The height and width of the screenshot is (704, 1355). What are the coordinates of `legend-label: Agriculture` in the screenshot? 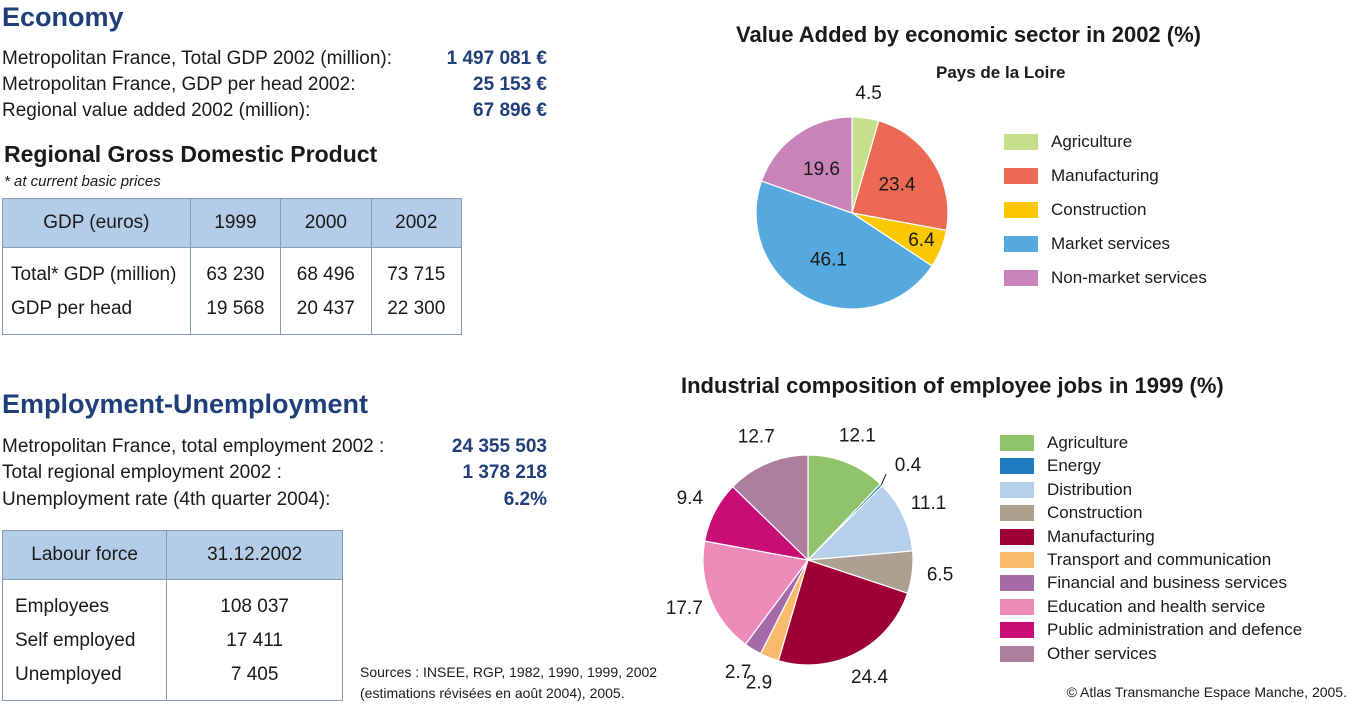 It's located at (1088, 442).